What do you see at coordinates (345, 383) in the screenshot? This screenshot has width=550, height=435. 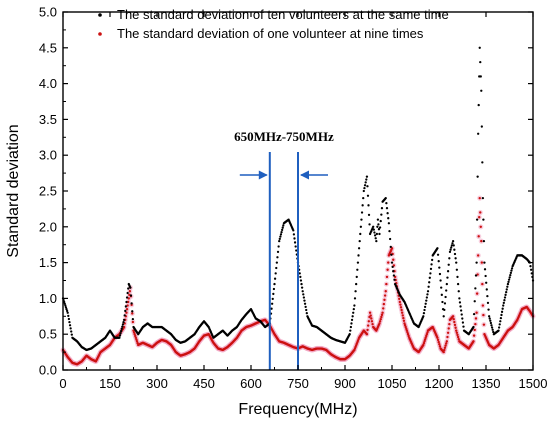 I see `x-tick-label: 900` at bounding box center [345, 383].